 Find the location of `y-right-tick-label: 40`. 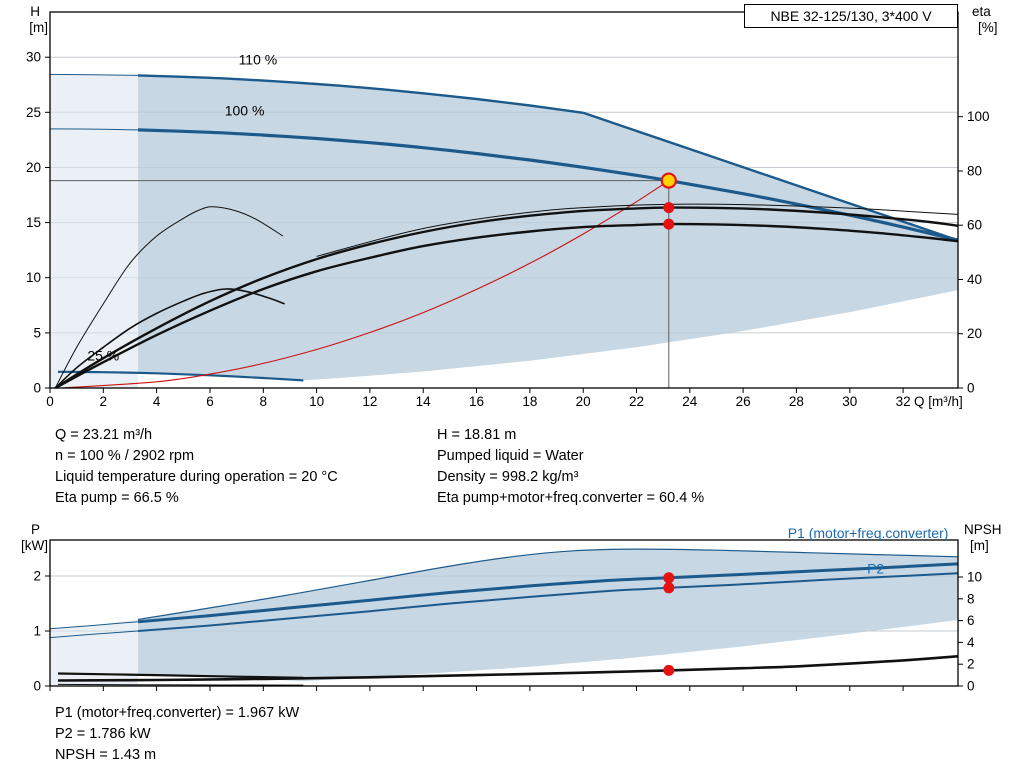

y-right-tick-label: 40 is located at coordinates (974, 279).